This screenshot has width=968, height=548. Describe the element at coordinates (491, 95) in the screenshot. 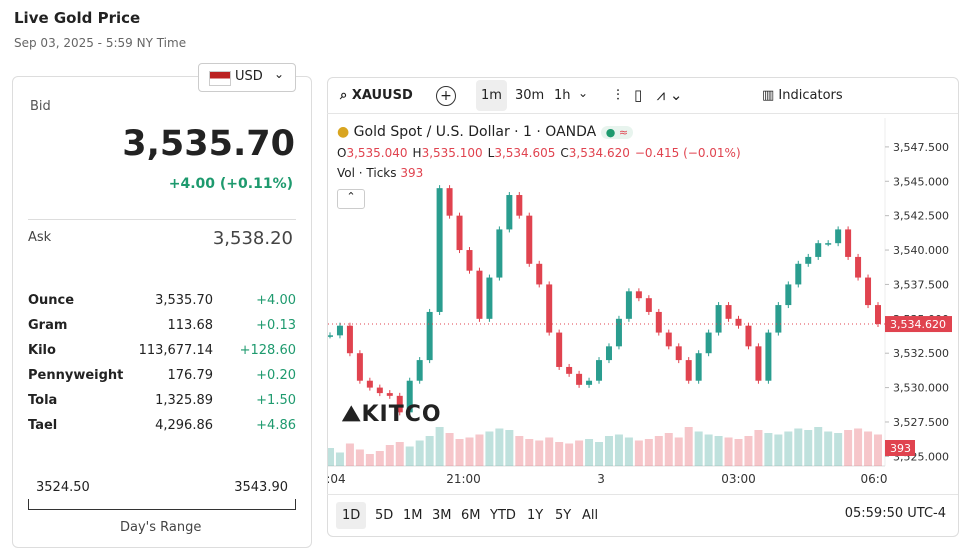

I see `interval: 1m` at that location.